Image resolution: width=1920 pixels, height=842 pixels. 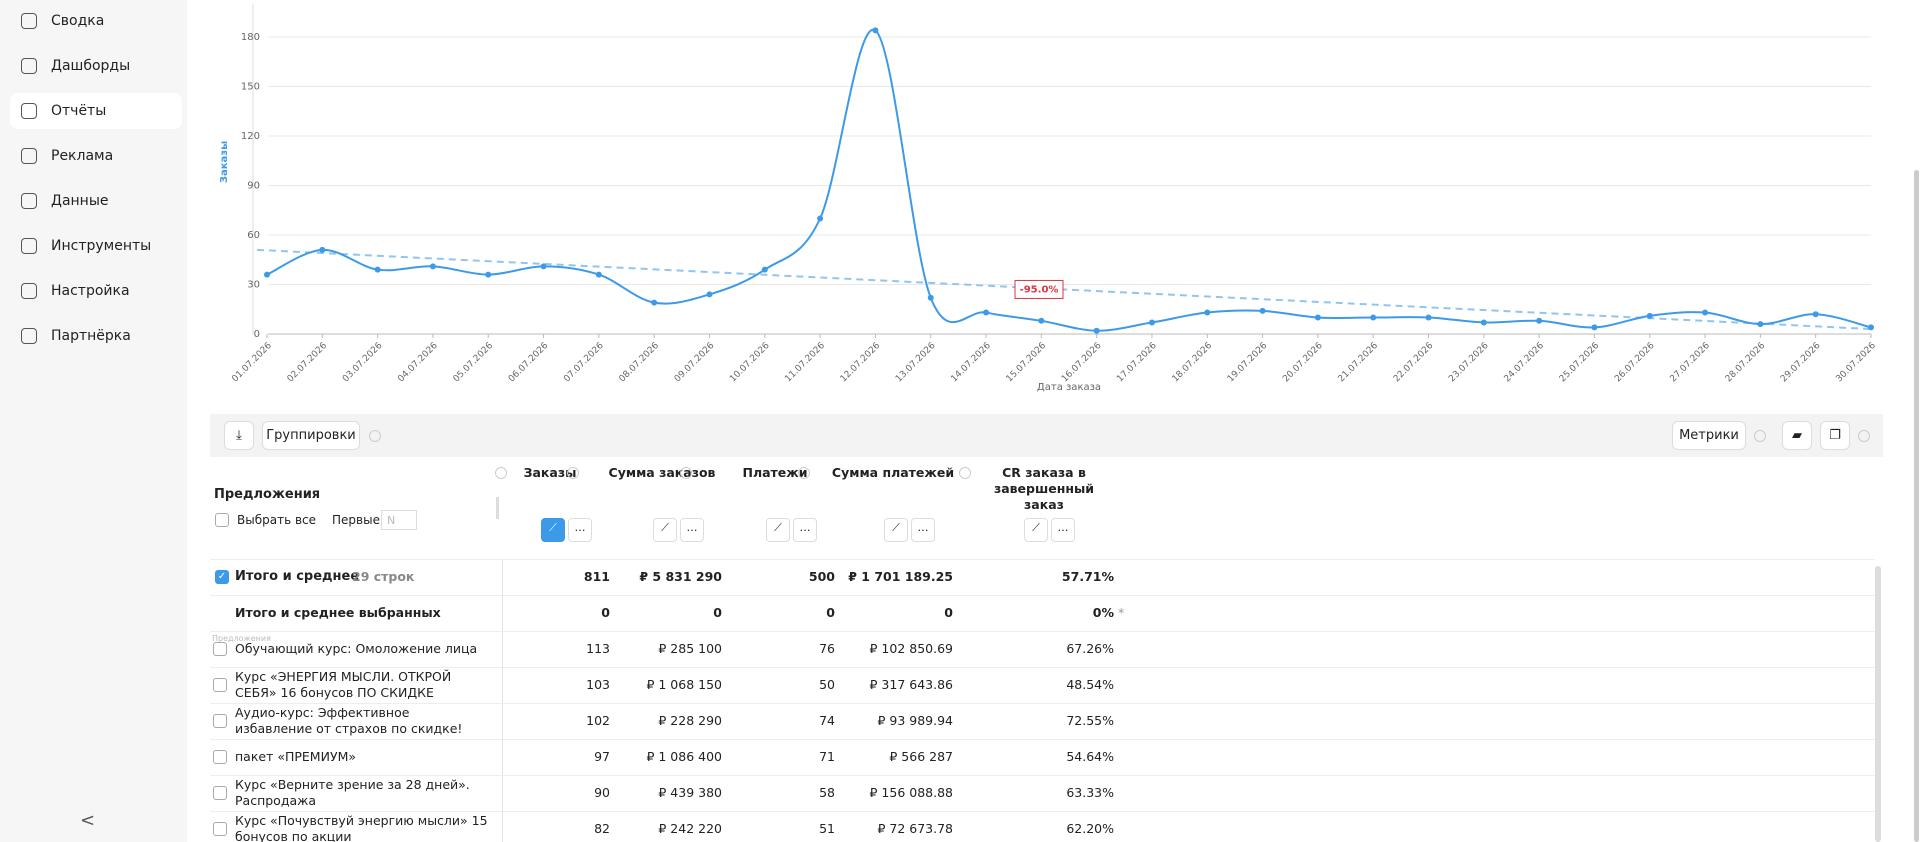 What do you see at coordinates (239, 435) in the screenshot?
I see `download-button: ⤓` at bounding box center [239, 435].